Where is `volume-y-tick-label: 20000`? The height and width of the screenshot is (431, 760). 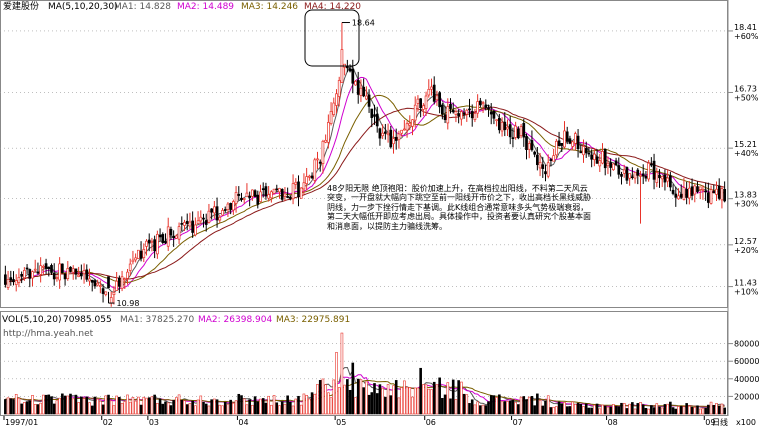 volume-y-tick-label: 20000 is located at coordinates (746, 396).